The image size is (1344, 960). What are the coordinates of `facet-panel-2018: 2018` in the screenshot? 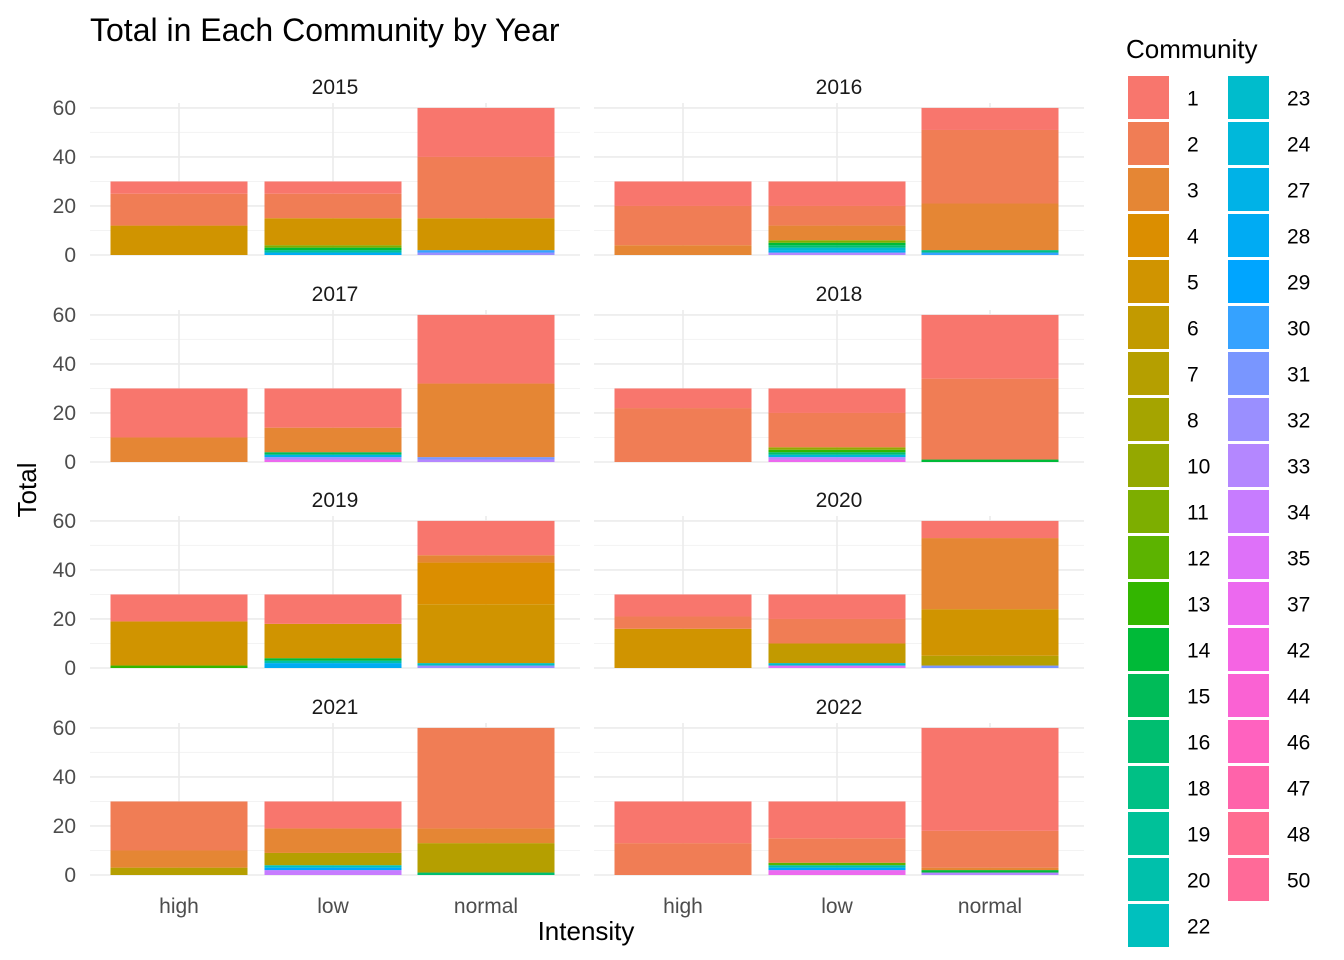 It's located at (839, 373).